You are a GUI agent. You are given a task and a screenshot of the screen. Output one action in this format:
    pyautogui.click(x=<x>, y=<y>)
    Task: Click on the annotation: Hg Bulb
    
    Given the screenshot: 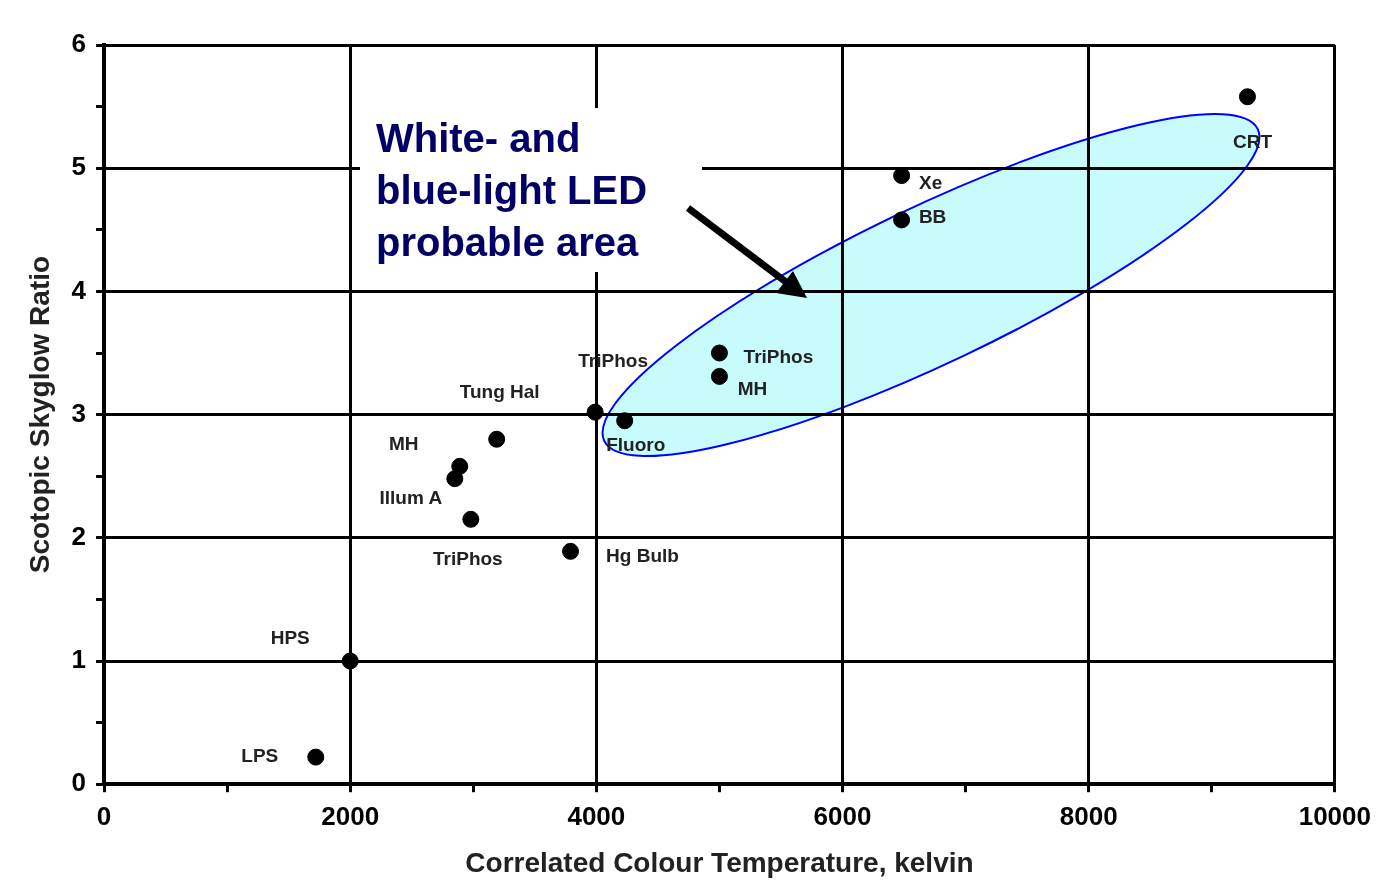 What is the action you would take?
    pyautogui.click(x=642, y=555)
    